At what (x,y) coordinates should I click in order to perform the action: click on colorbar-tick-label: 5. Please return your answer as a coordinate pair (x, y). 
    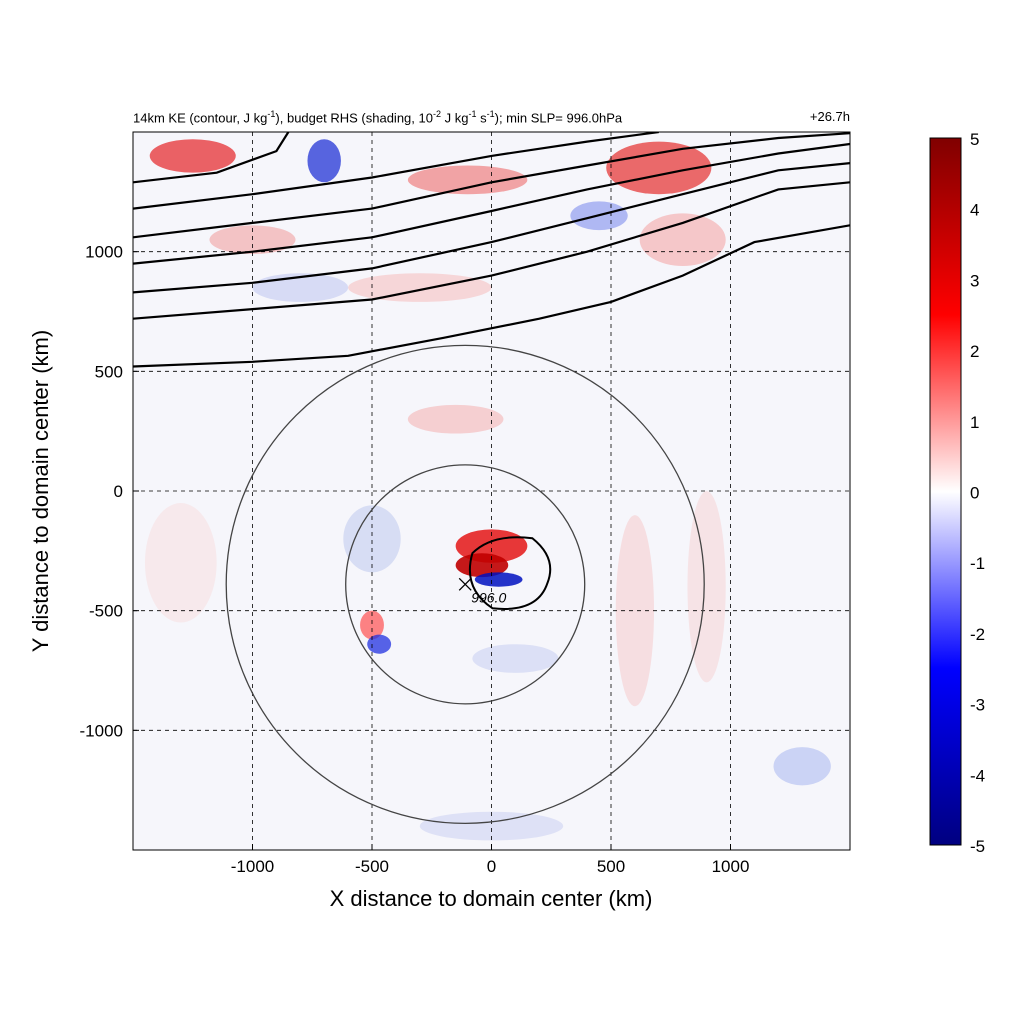
    Looking at the image, I should click on (974, 139).